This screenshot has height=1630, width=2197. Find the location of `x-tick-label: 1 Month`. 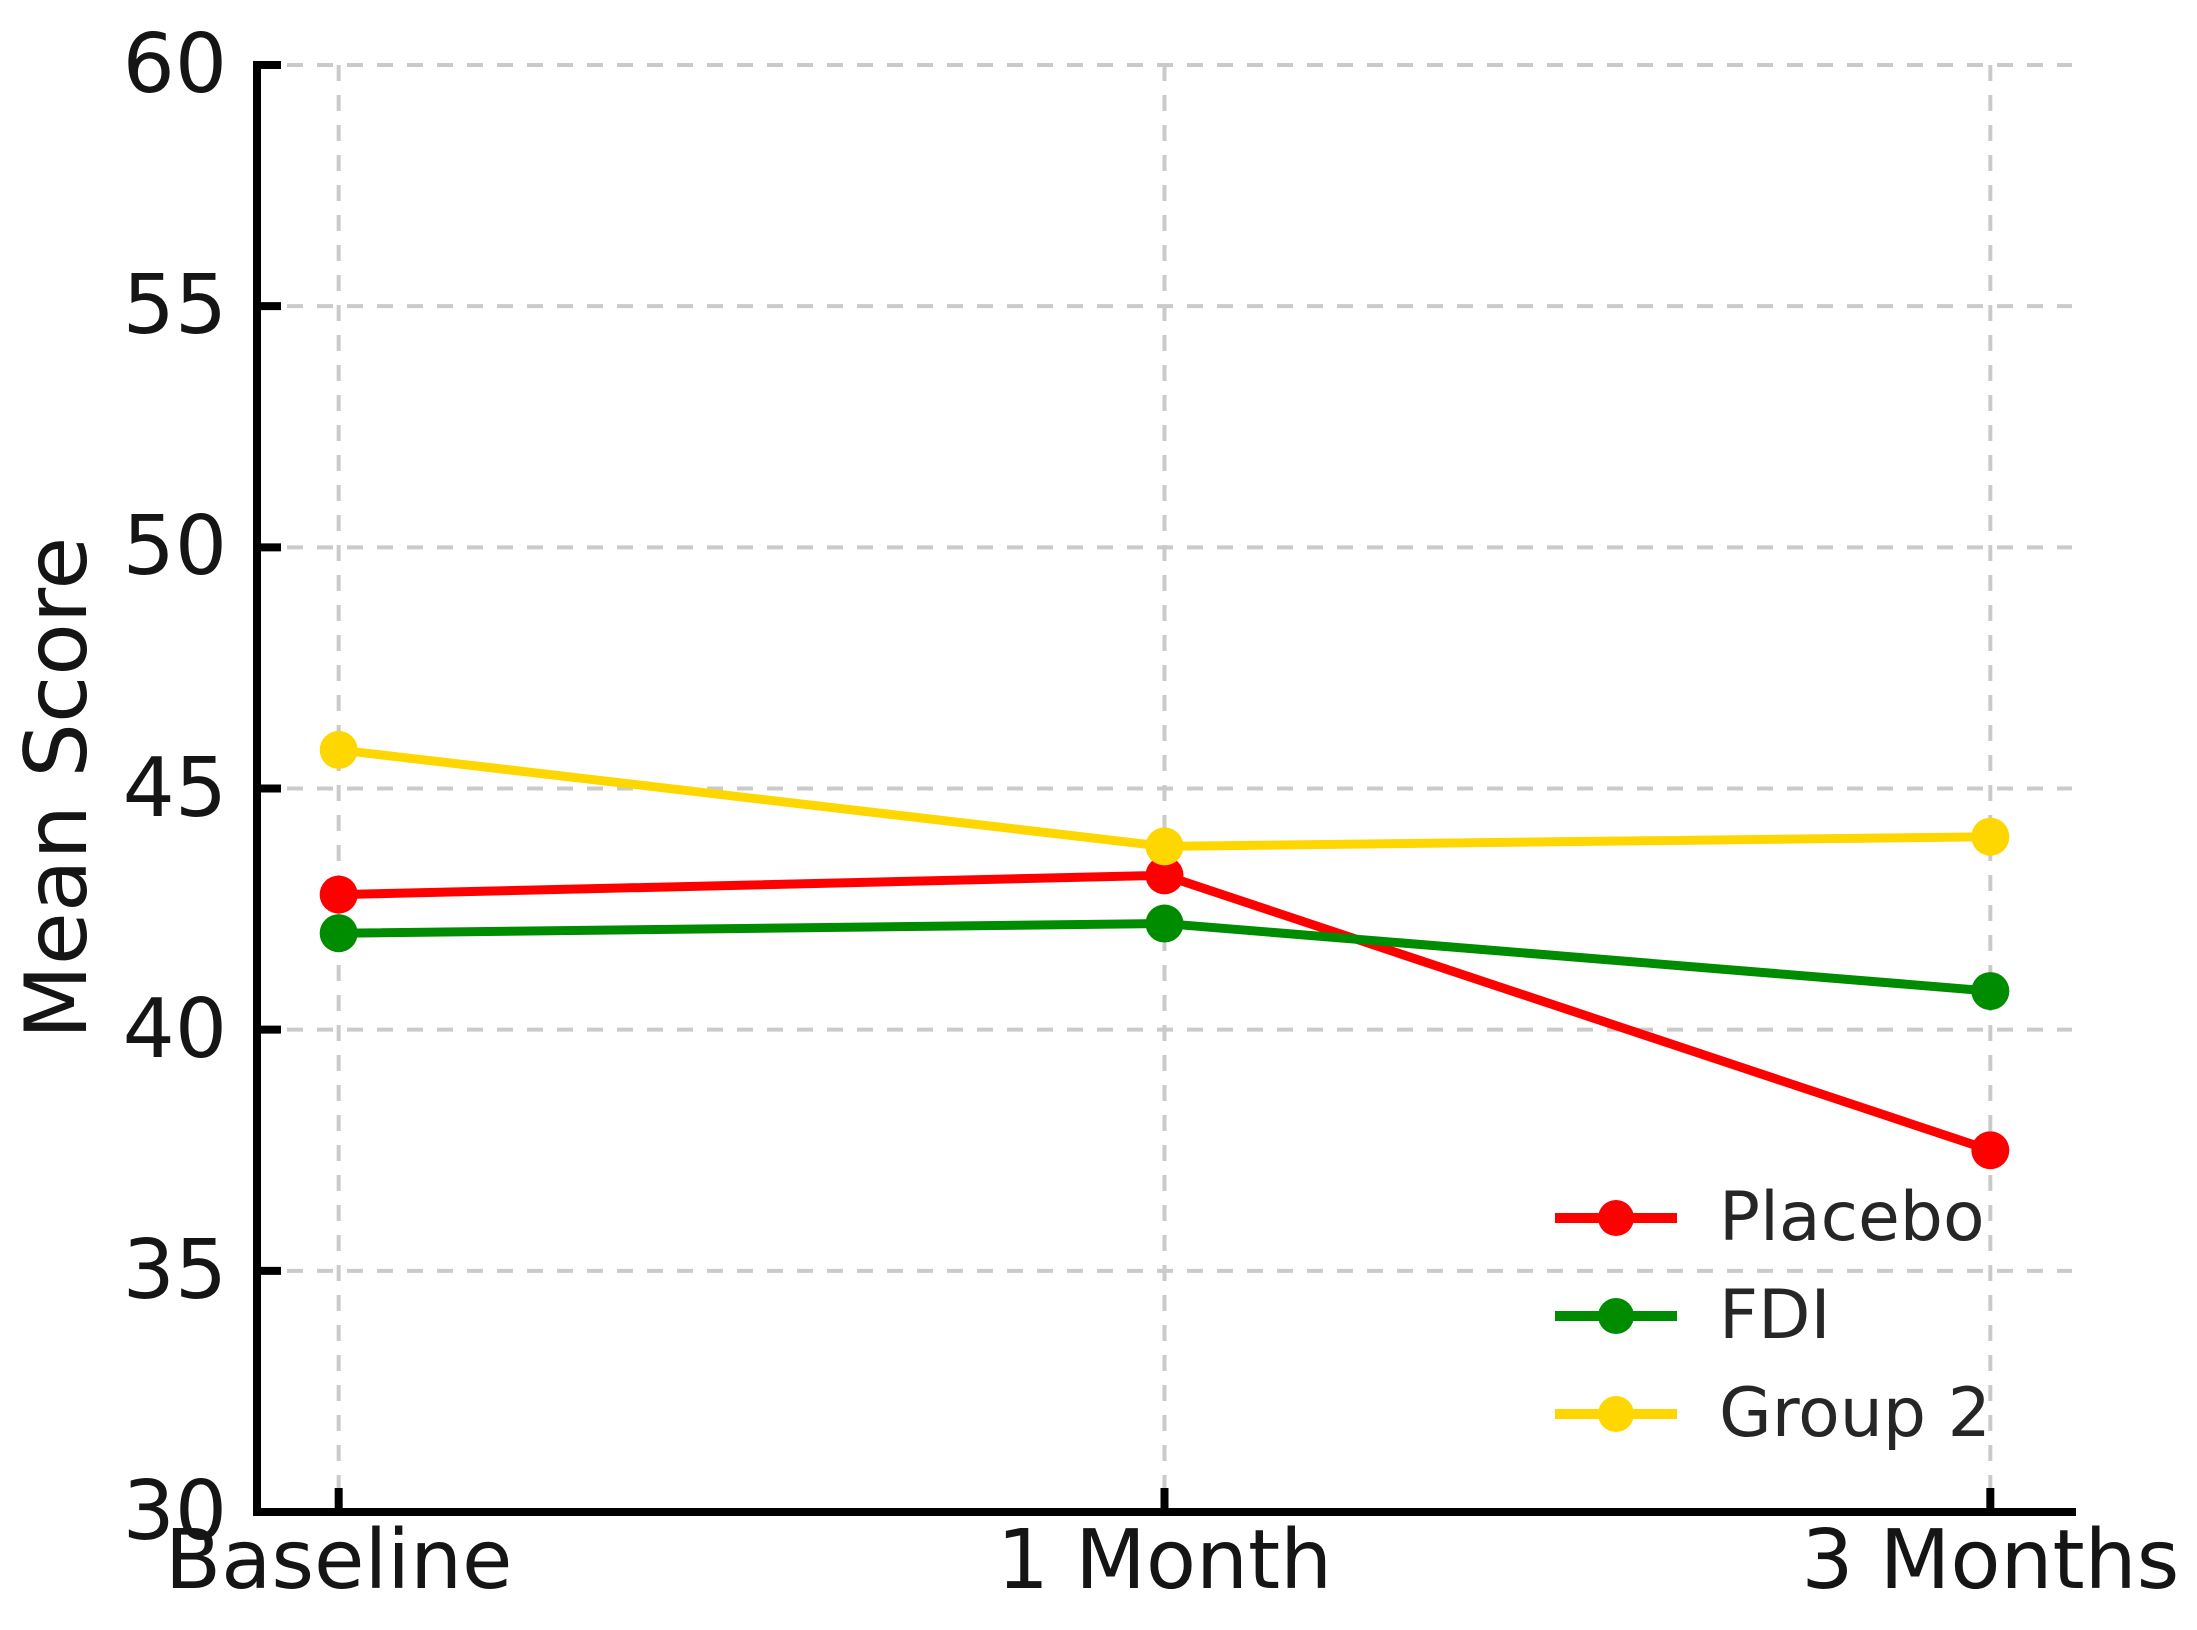

x-tick-label: 1 Month is located at coordinates (1164, 1560).